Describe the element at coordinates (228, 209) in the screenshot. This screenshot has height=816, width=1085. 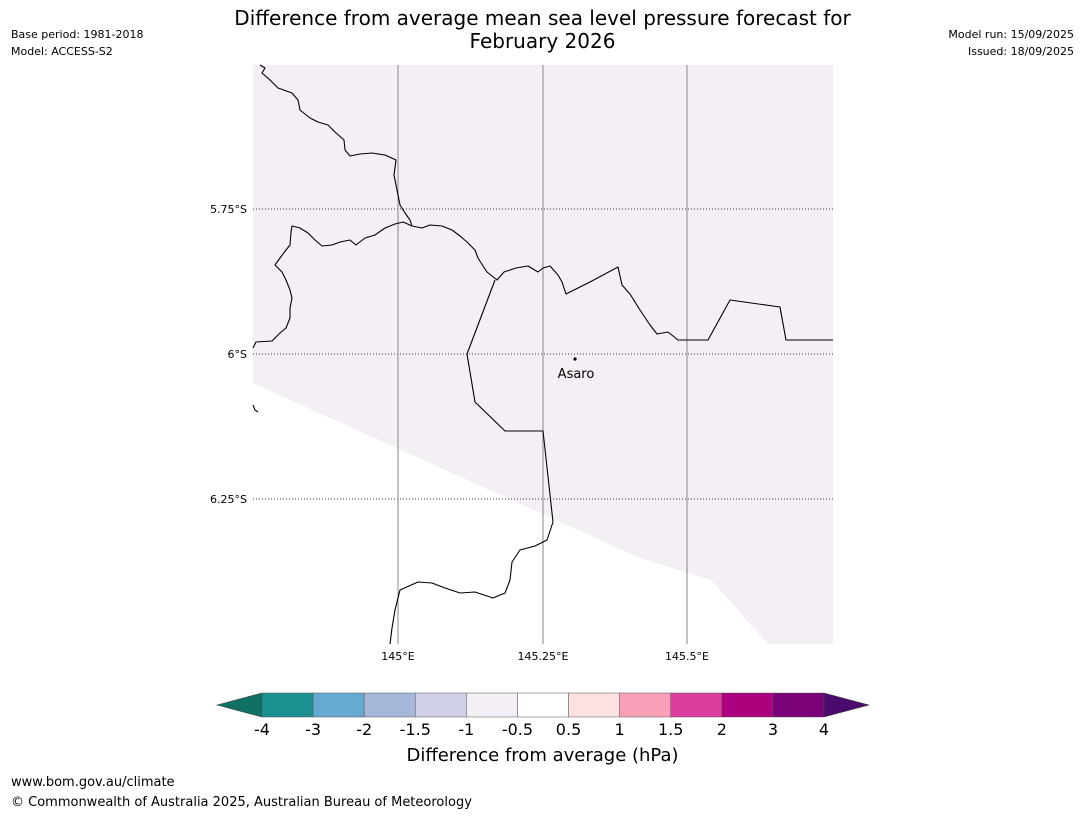
I see `lat-label-5-75s: 5.75°S` at that location.